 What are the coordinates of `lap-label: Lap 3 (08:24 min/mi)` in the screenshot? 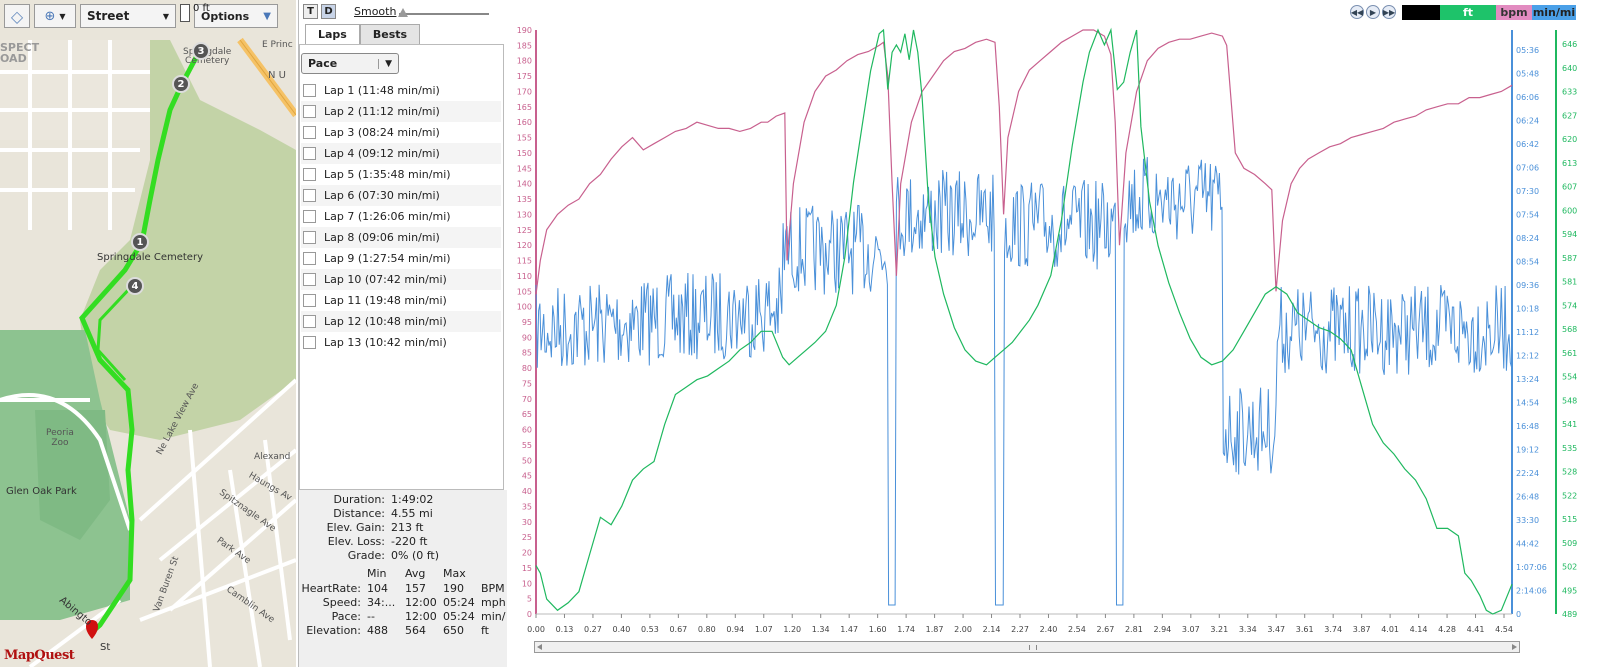 It's located at (382, 132).